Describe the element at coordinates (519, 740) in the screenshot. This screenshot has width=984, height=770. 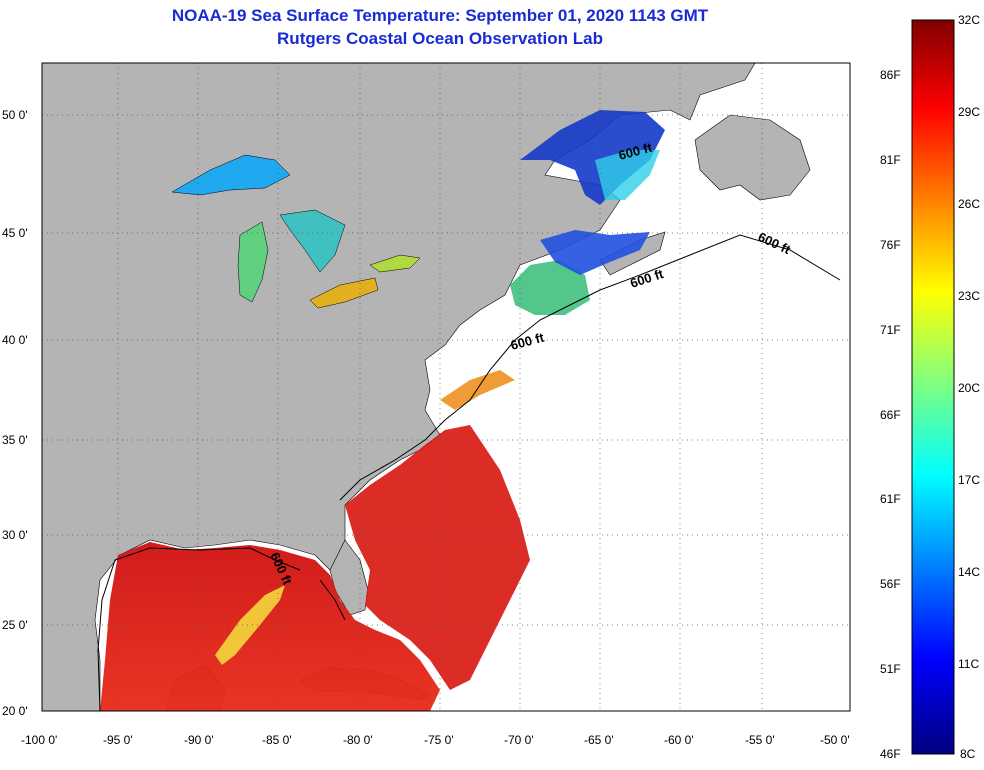
I see `lon-tick-label: -70 0'` at that location.